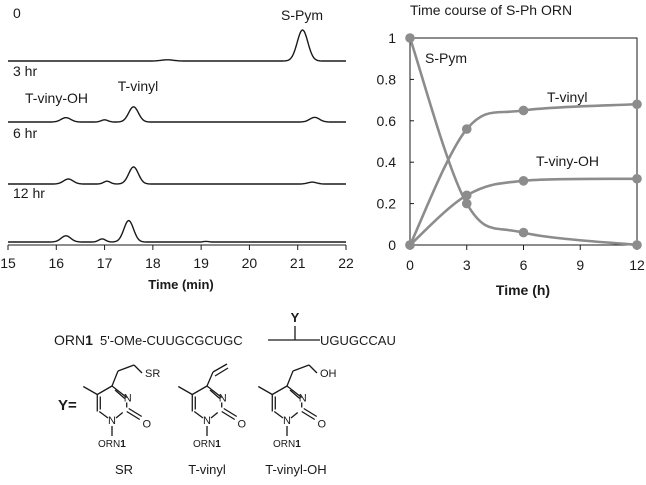 This screenshot has width=646, height=485. Describe the element at coordinates (297, 407) in the screenshot. I see `y-structure: O NN ORN1 OH` at that location.